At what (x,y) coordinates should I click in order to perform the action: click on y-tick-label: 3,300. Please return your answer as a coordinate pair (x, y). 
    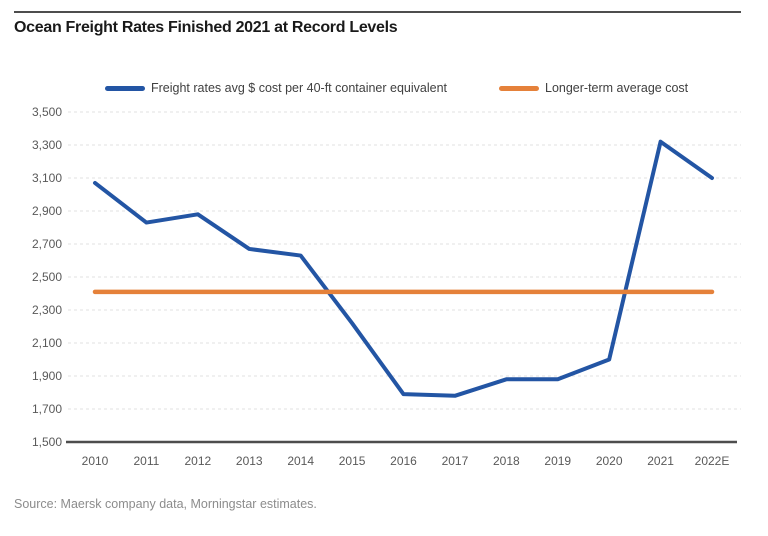
    Looking at the image, I should click on (47, 145).